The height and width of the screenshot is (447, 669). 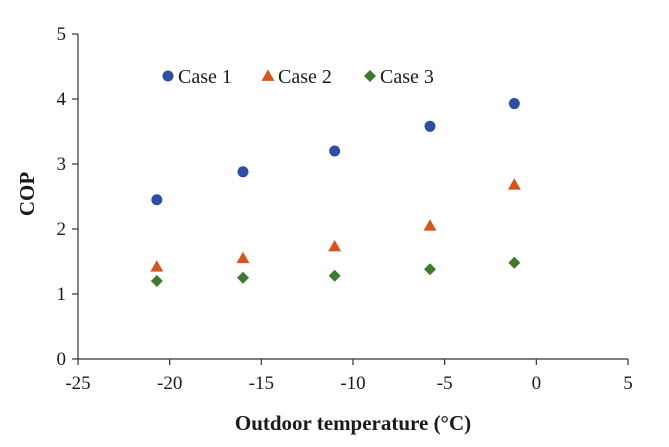 I want to click on x-tick-label: -10, so click(x=352, y=383).